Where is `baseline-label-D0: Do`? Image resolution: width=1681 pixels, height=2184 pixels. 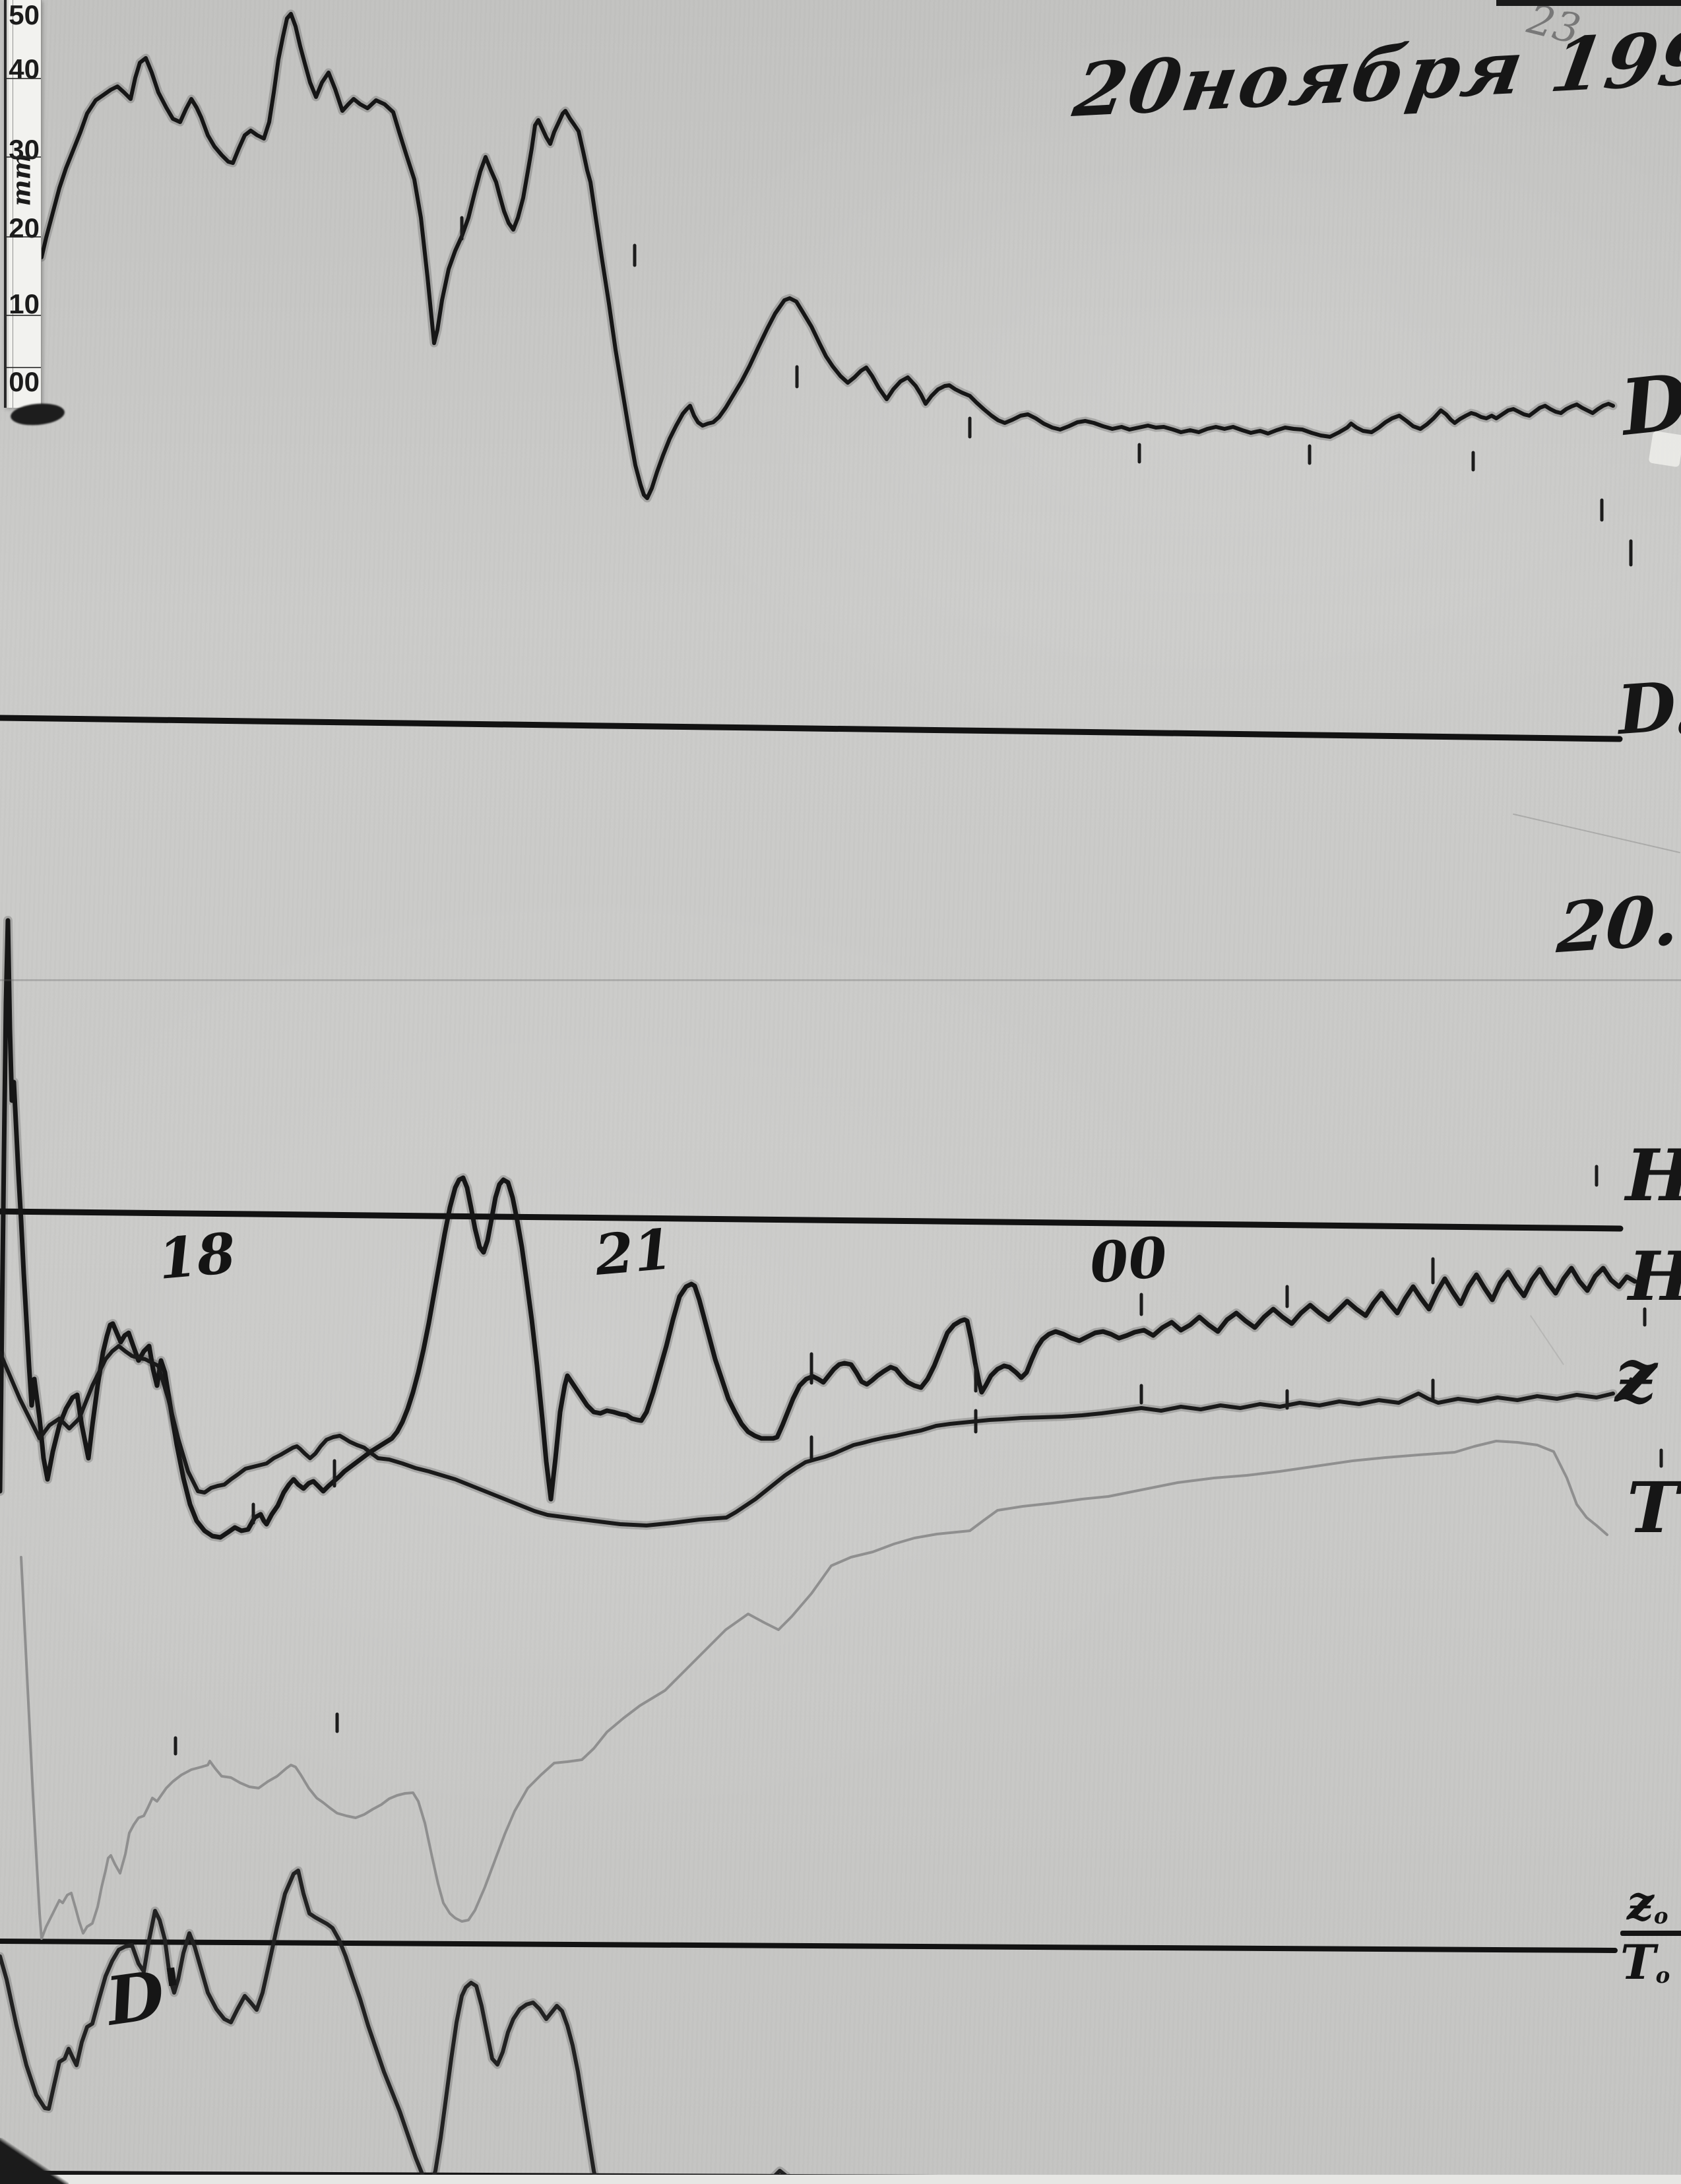
baseline-label-D0: Do is located at coordinates (1648, 708).